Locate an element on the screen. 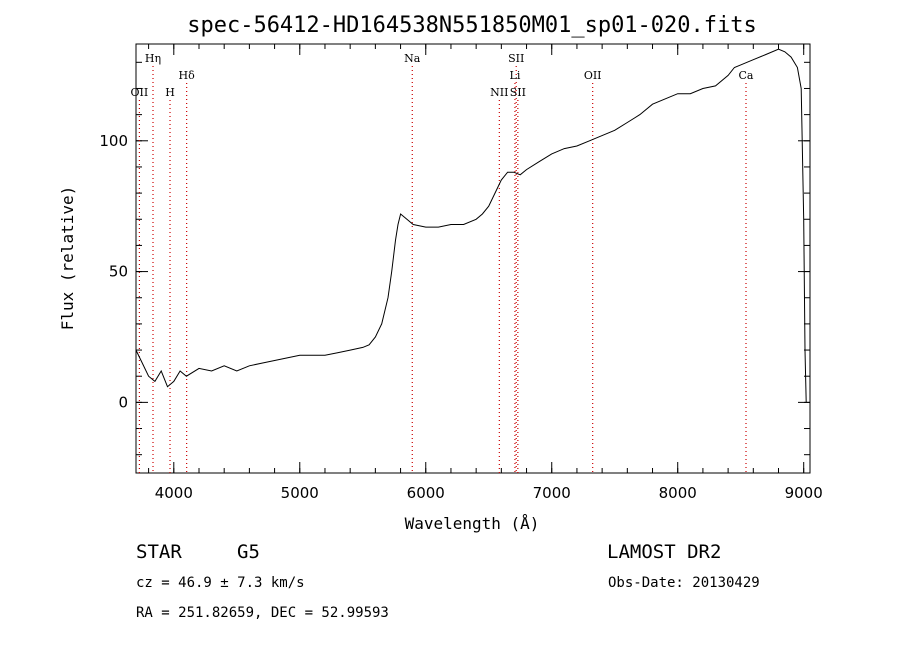 Image resolution: width=900 pixels, height=650 pixels. line-marker-label: Li is located at coordinates (515, 75).